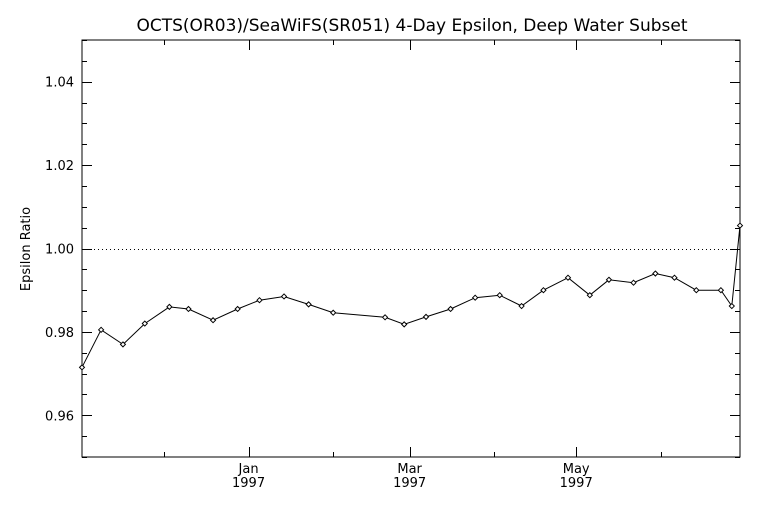  What do you see at coordinates (59, 333) in the screenshot?
I see `y-tick-label: 0.98` at bounding box center [59, 333].